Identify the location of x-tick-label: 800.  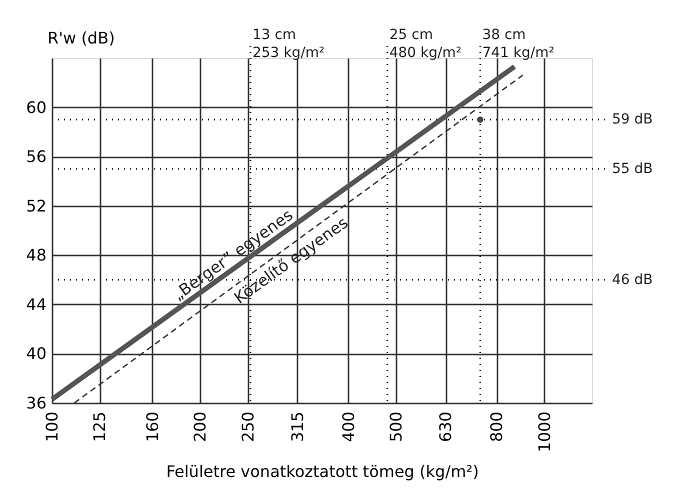
(496, 427).